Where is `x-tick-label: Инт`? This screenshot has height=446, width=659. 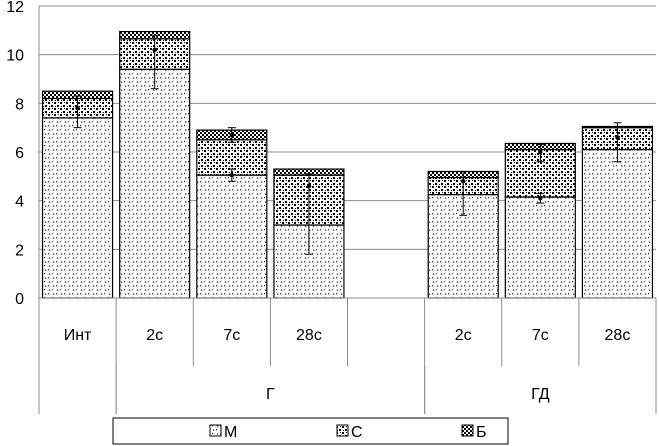 x-tick-label: Инт is located at coordinates (78, 335).